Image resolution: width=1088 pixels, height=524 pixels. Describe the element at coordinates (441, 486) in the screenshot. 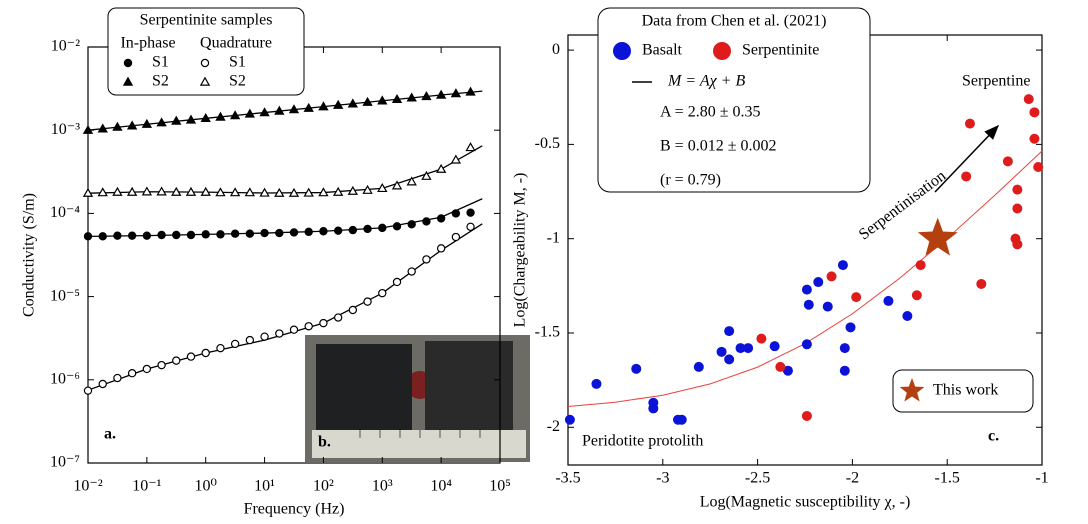

I see `x-tick-label: 10⁴` at that location.